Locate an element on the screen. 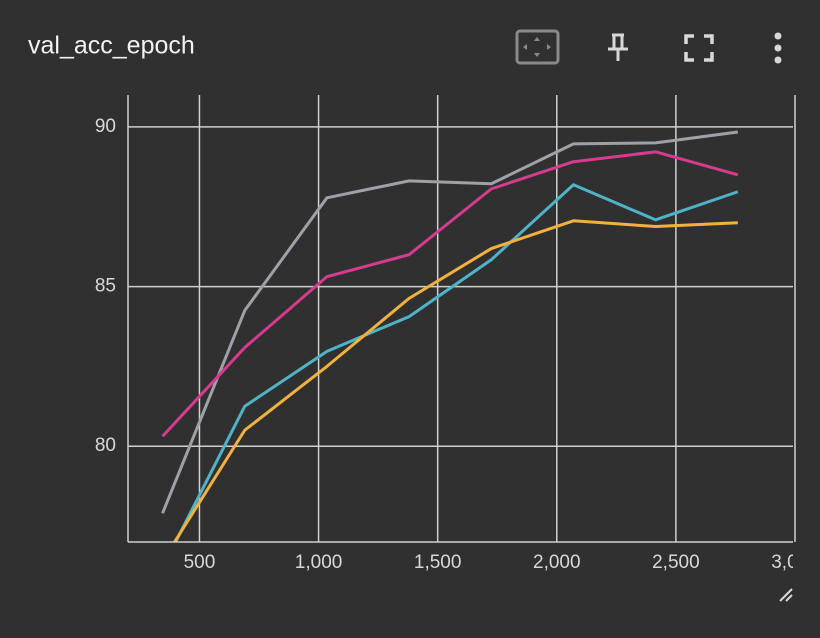 Image resolution: width=820 pixels, height=638 pixels. menu-icon is located at coordinates (778, 48).